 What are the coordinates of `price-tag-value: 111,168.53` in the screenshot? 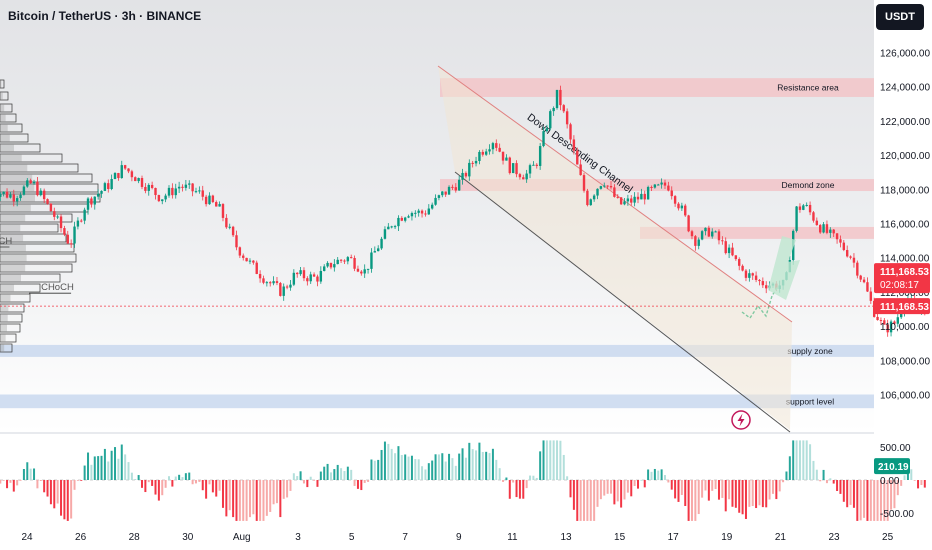 It's located at (904, 272).